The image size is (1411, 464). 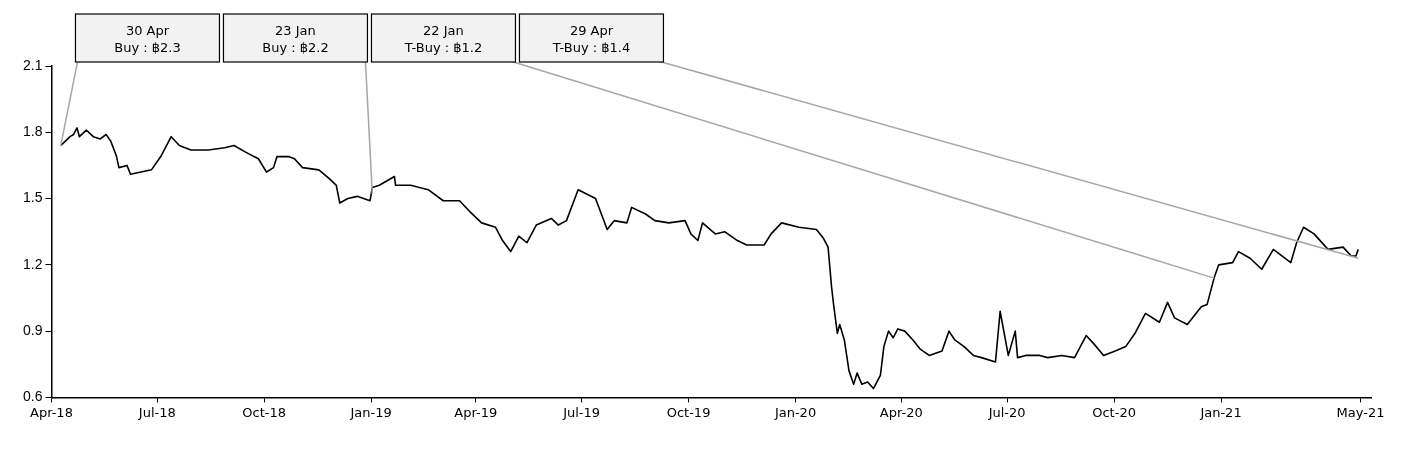 I want to click on x-tick-label: Jul-18, so click(x=156, y=412).